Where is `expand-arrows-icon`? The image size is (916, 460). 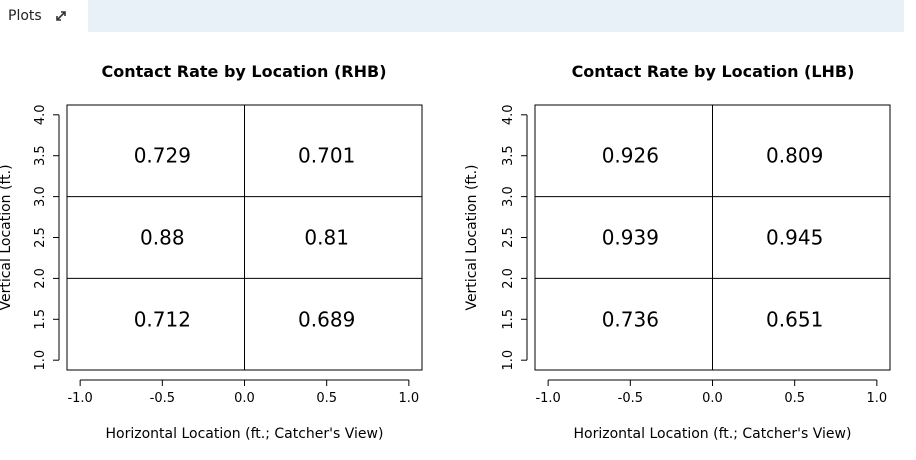 expand-arrows-icon is located at coordinates (61, 16).